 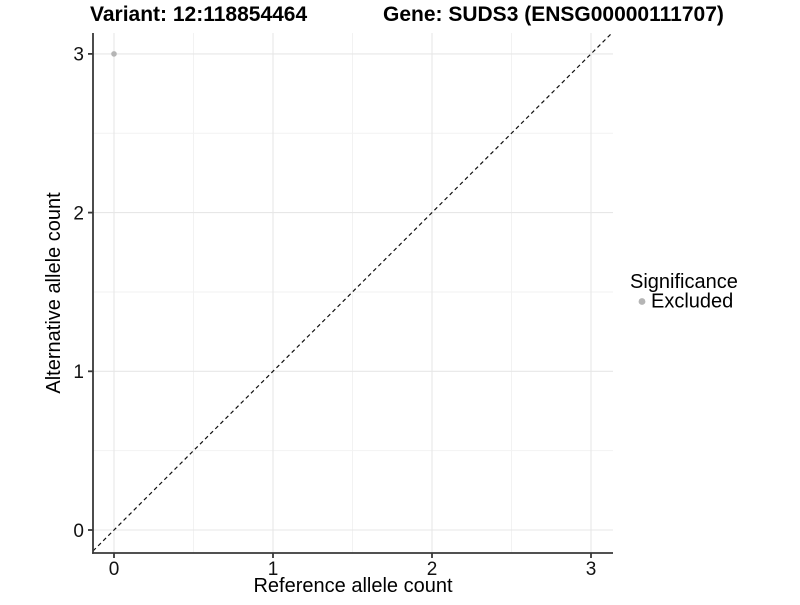 What do you see at coordinates (78, 372) in the screenshot?
I see `y-tick-label: 1` at bounding box center [78, 372].